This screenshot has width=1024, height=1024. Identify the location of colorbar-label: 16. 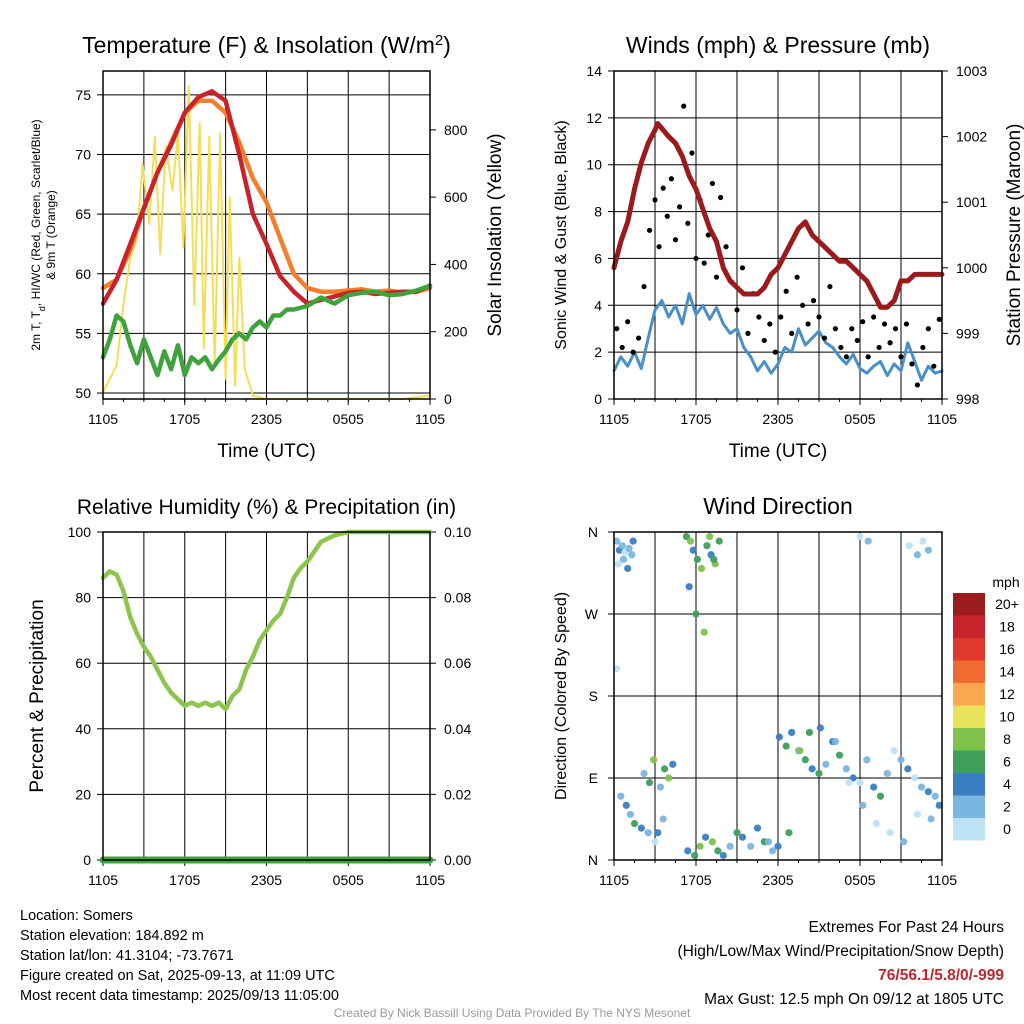
(1007, 649).